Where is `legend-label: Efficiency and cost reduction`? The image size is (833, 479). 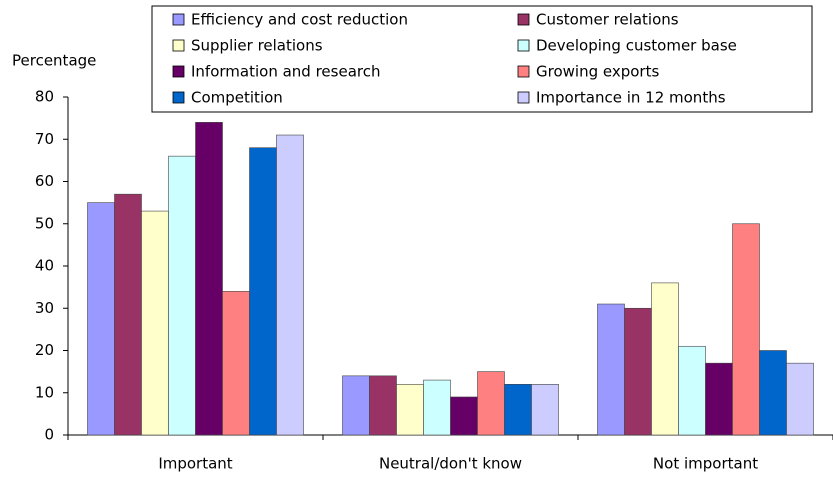 legend-label: Efficiency and cost reduction is located at coordinates (299, 20).